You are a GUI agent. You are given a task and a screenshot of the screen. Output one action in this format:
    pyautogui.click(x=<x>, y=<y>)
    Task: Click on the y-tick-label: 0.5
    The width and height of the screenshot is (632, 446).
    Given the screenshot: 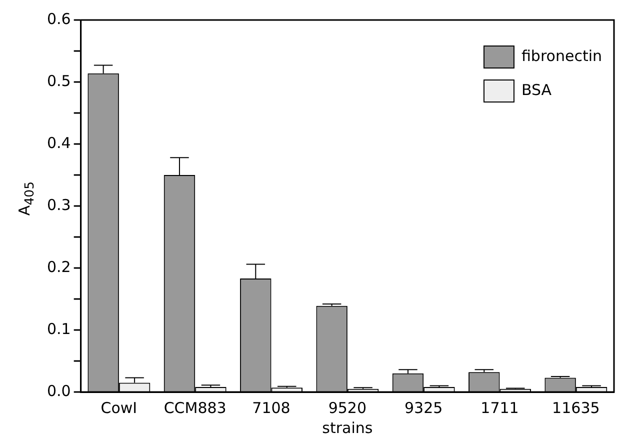 What is the action you would take?
    pyautogui.click(x=58, y=81)
    